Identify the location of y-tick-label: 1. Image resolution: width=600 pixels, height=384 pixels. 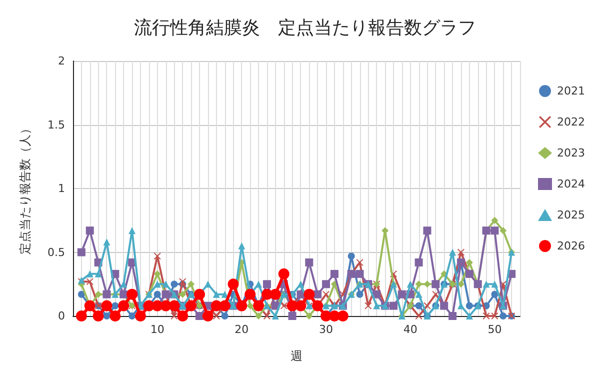
(61, 188).